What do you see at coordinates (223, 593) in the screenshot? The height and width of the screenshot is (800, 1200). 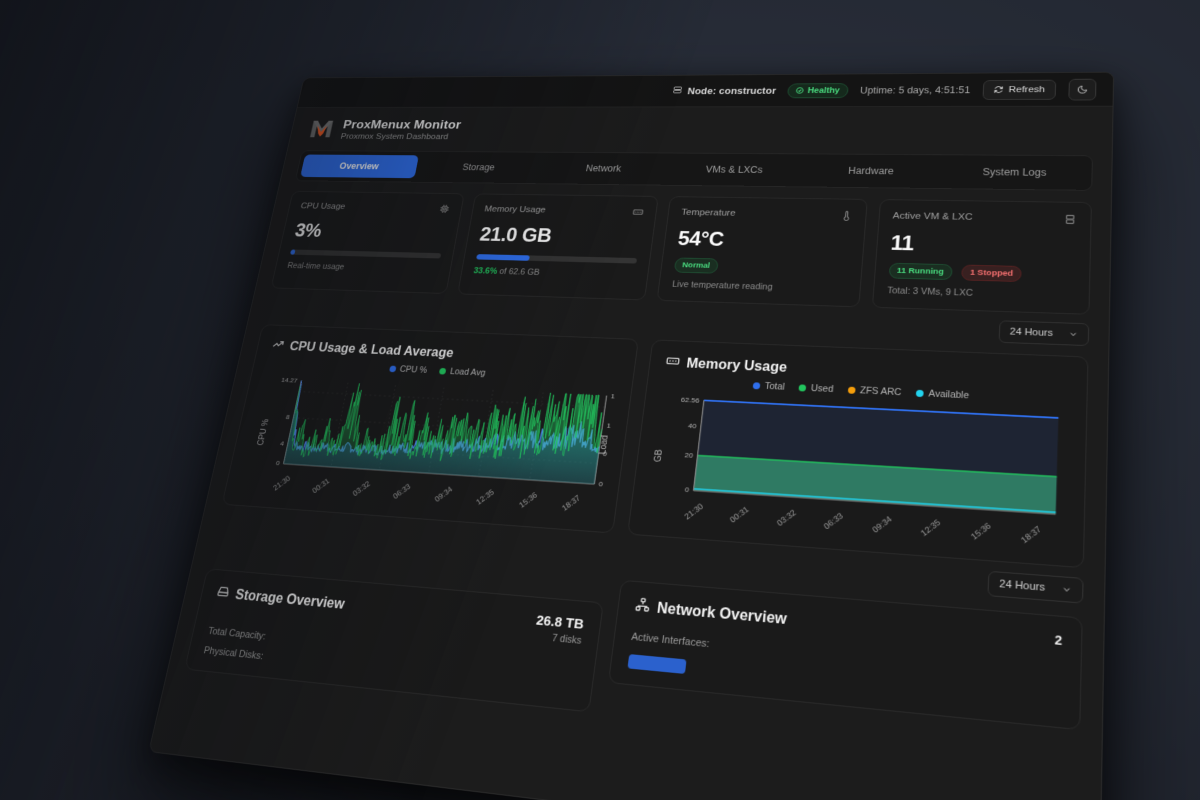 I see `hard-drive-icon` at bounding box center [223, 593].